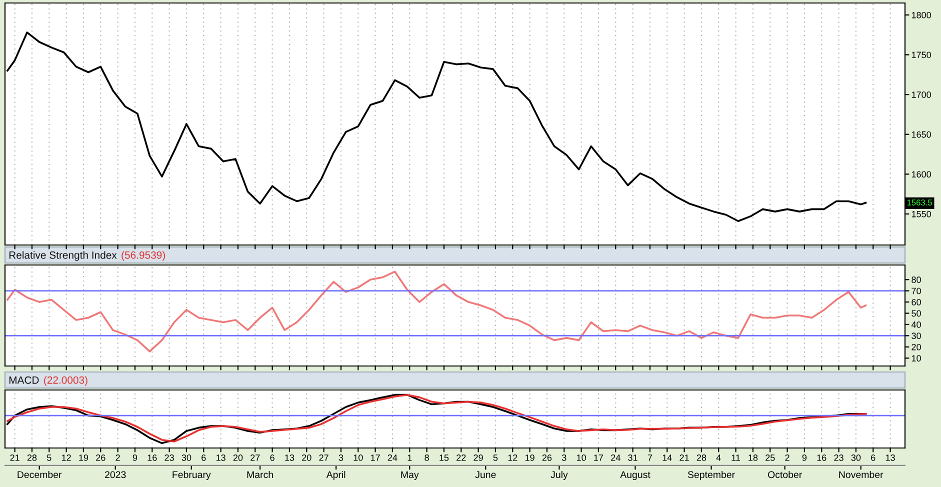 This screenshot has width=941, height=487. I want to click on x-tick-label: 25, so click(770, 457).